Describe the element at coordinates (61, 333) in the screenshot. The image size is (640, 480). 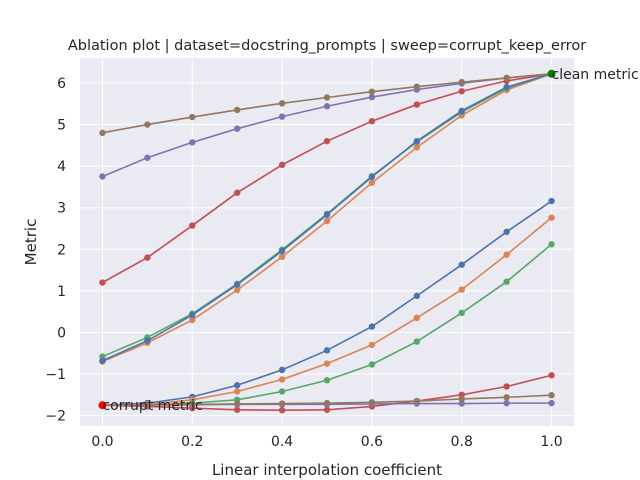
I see `y-tick-label: 0` at that location.